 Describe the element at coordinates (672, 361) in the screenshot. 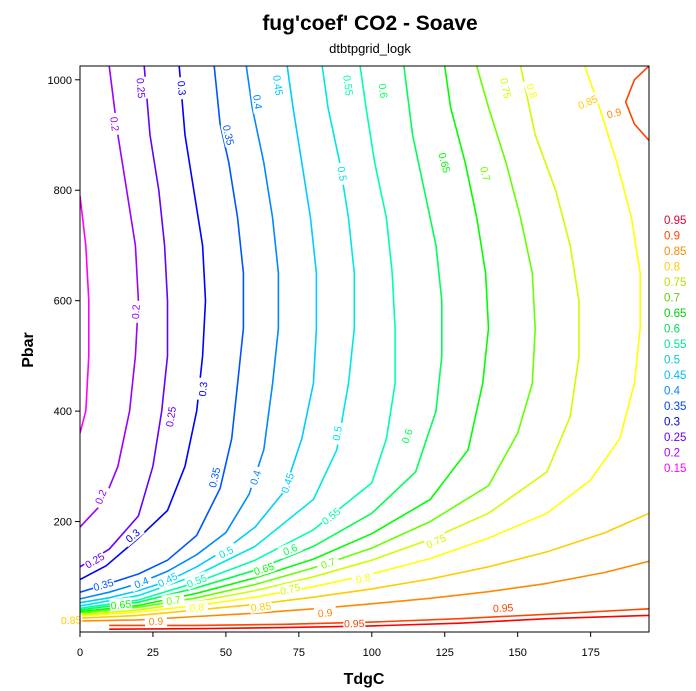

I see `legend-item: 0.5` at that location.